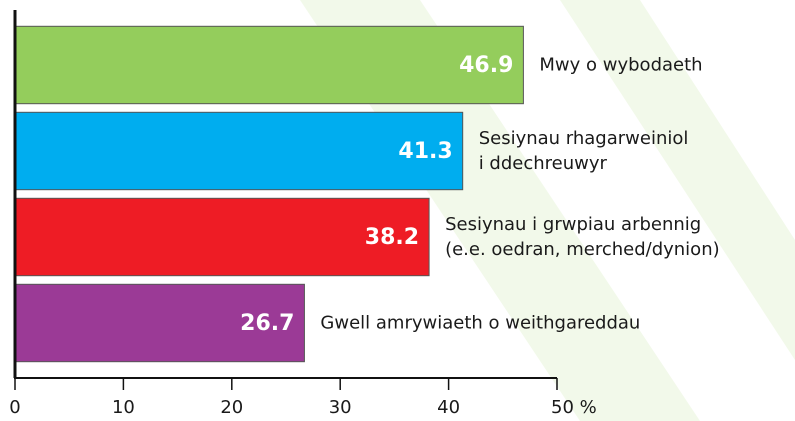 The height and width of the screenshot is (421, 795). Describe the element at coordinates (448, 407) in the screenshot. I see `x-tick-label: 40` at that location.